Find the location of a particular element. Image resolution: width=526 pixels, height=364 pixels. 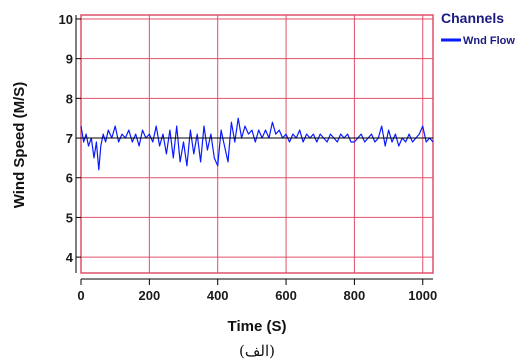

legend-label-wnd-flow: Wnd Flow is located at coordinates (489, 41).